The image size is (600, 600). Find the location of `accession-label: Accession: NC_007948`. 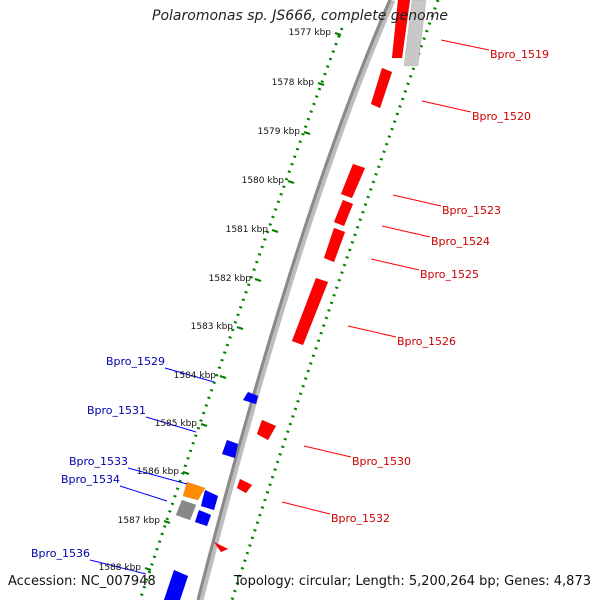

accession-label: Accession: NC_007948 is located at coordinates (82, 581).